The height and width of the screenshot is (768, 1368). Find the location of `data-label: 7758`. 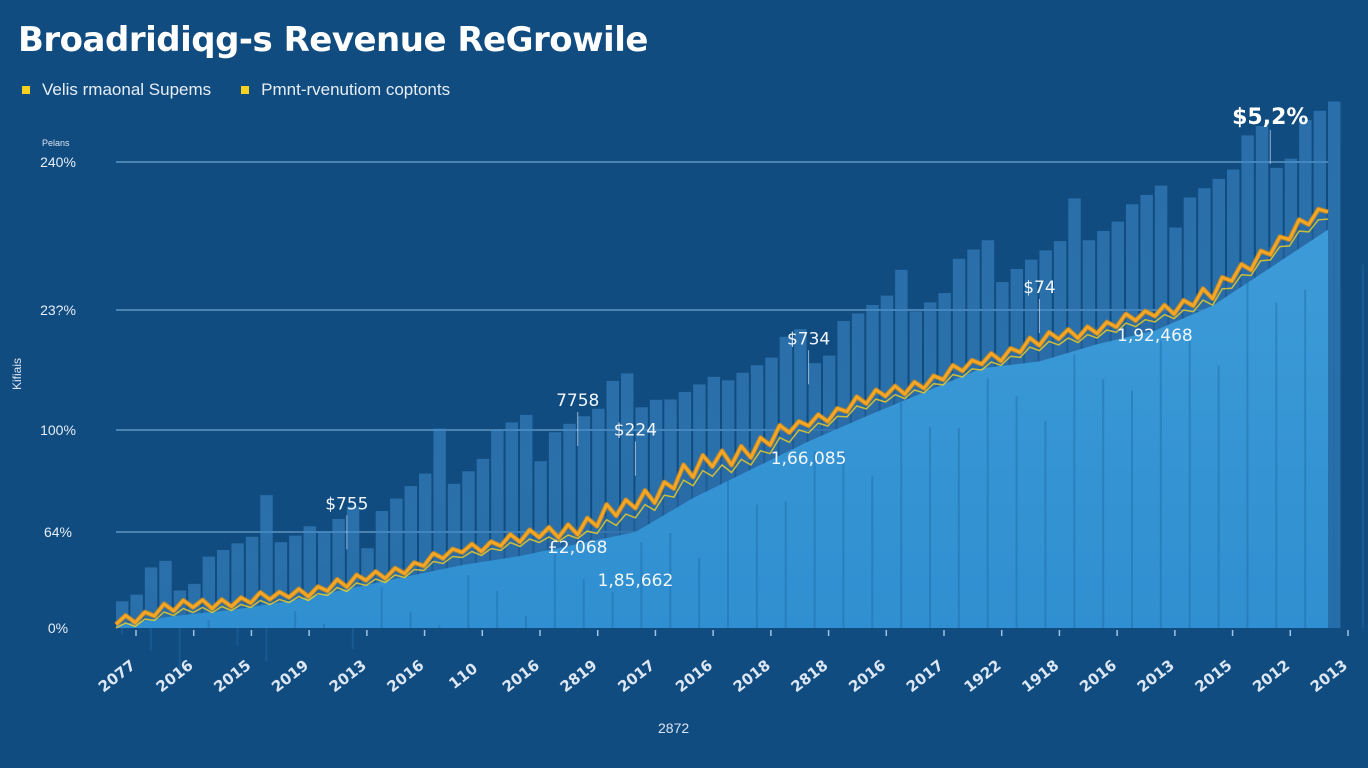

data-label: 7758 is located at coordinates (577, 401).